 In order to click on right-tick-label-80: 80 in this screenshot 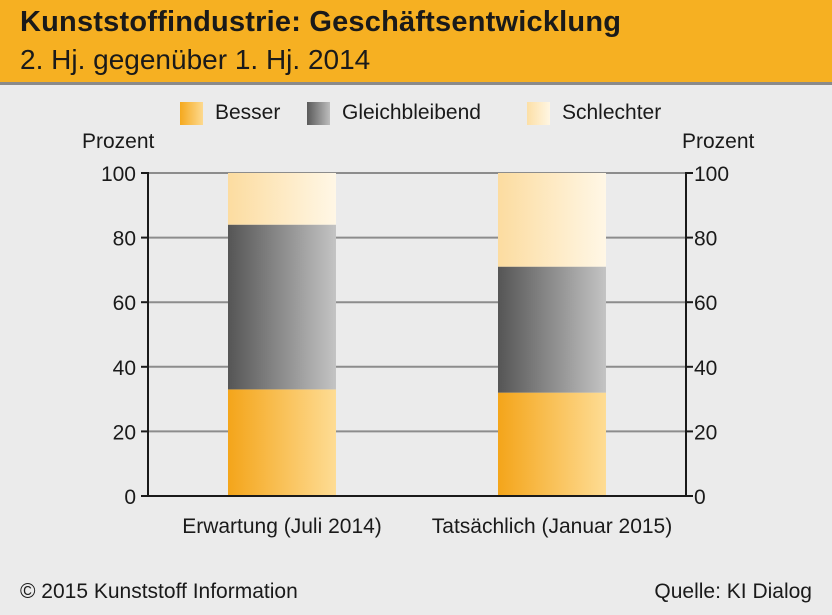, I will do `click(705, 239)`.